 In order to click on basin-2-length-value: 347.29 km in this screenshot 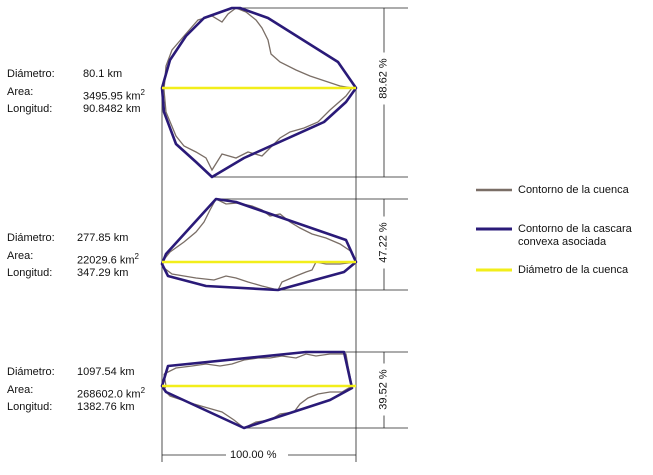, I will do `click(103, 273)`.